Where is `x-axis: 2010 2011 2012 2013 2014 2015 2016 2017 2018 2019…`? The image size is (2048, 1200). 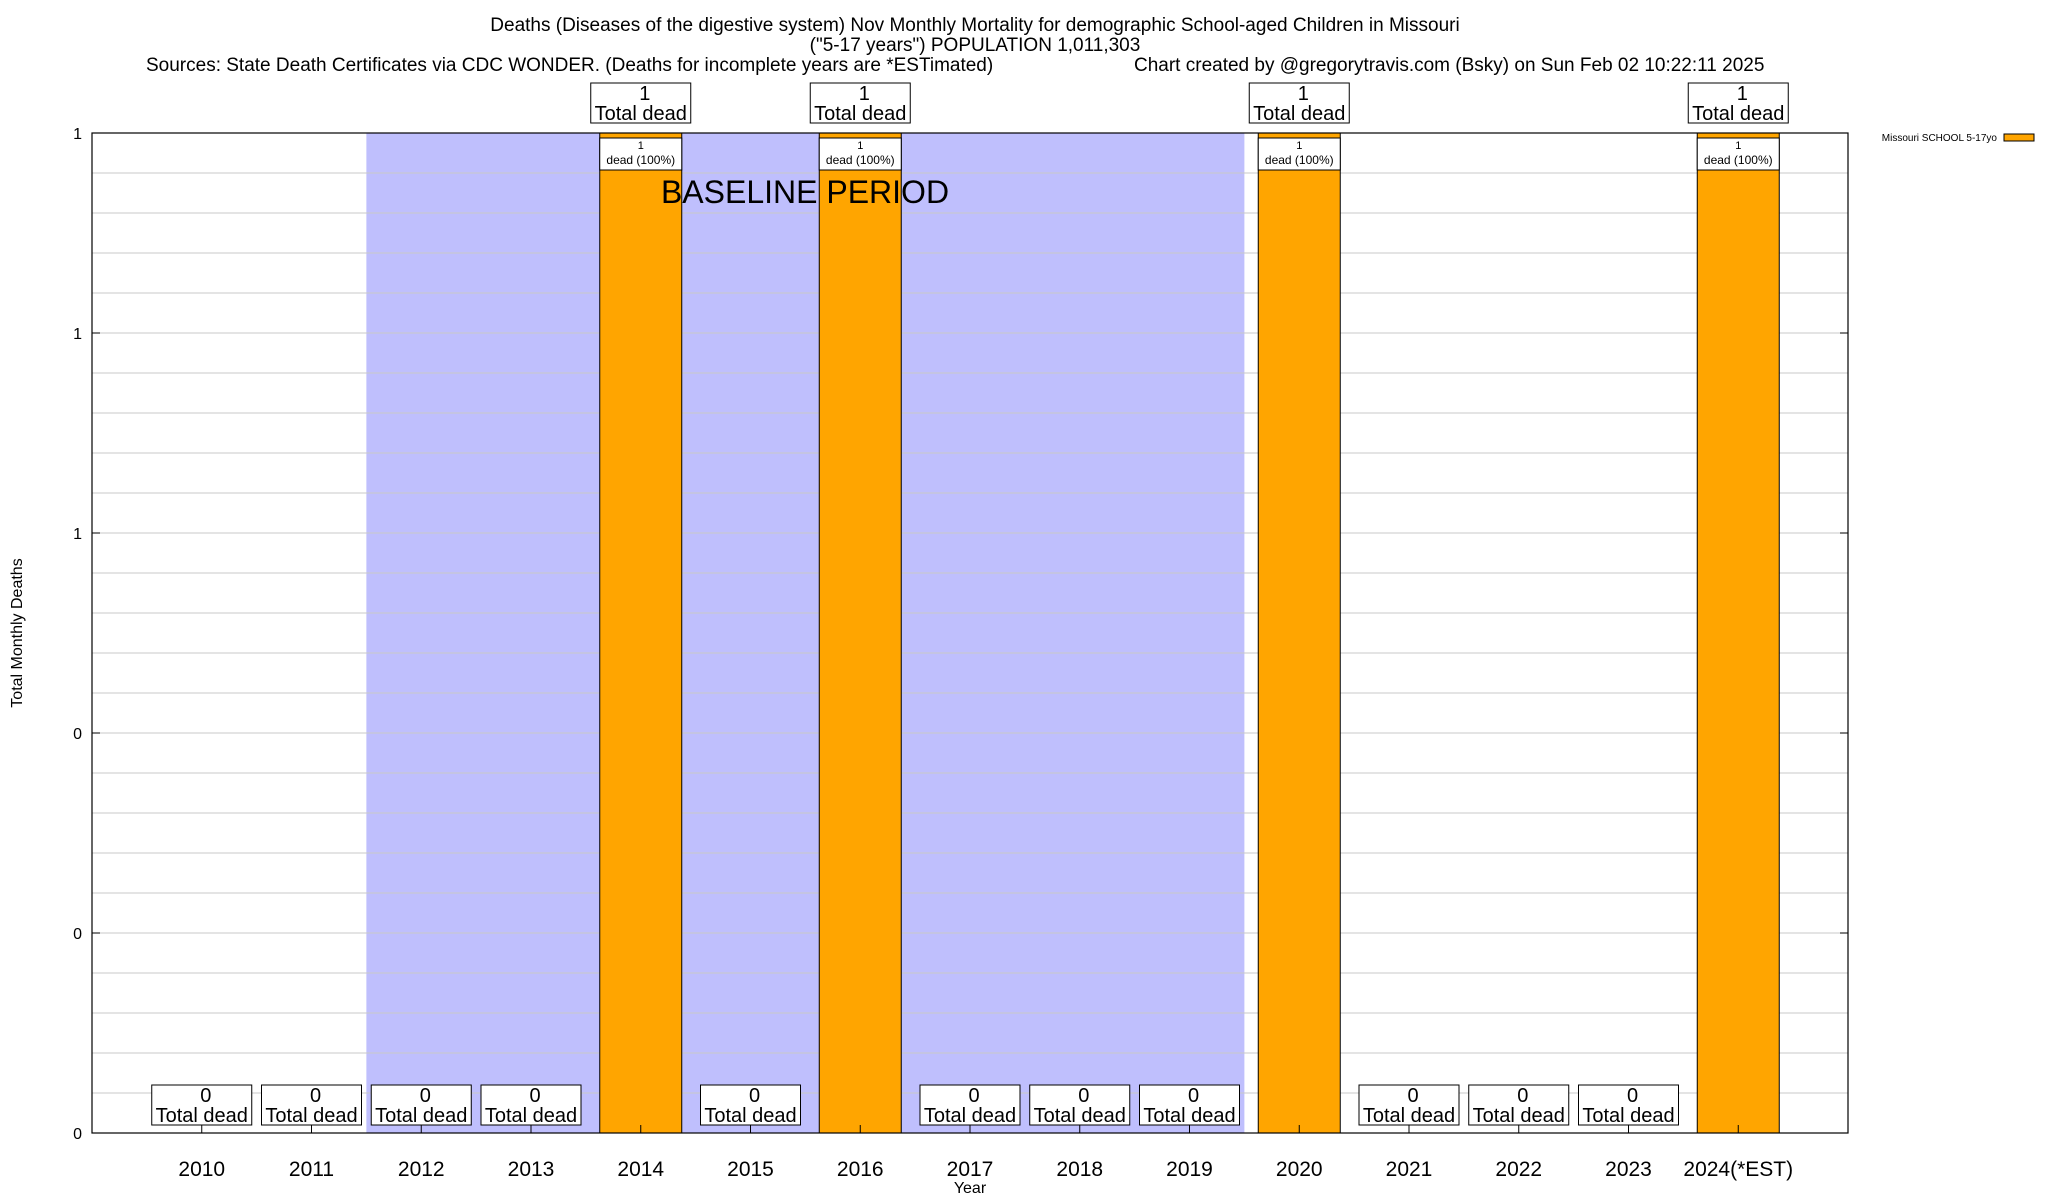 x-axis: 2010 2011 2012 2013 2014 2015 2016 2017 2018 2019… is located at coordinates (985, 1143).